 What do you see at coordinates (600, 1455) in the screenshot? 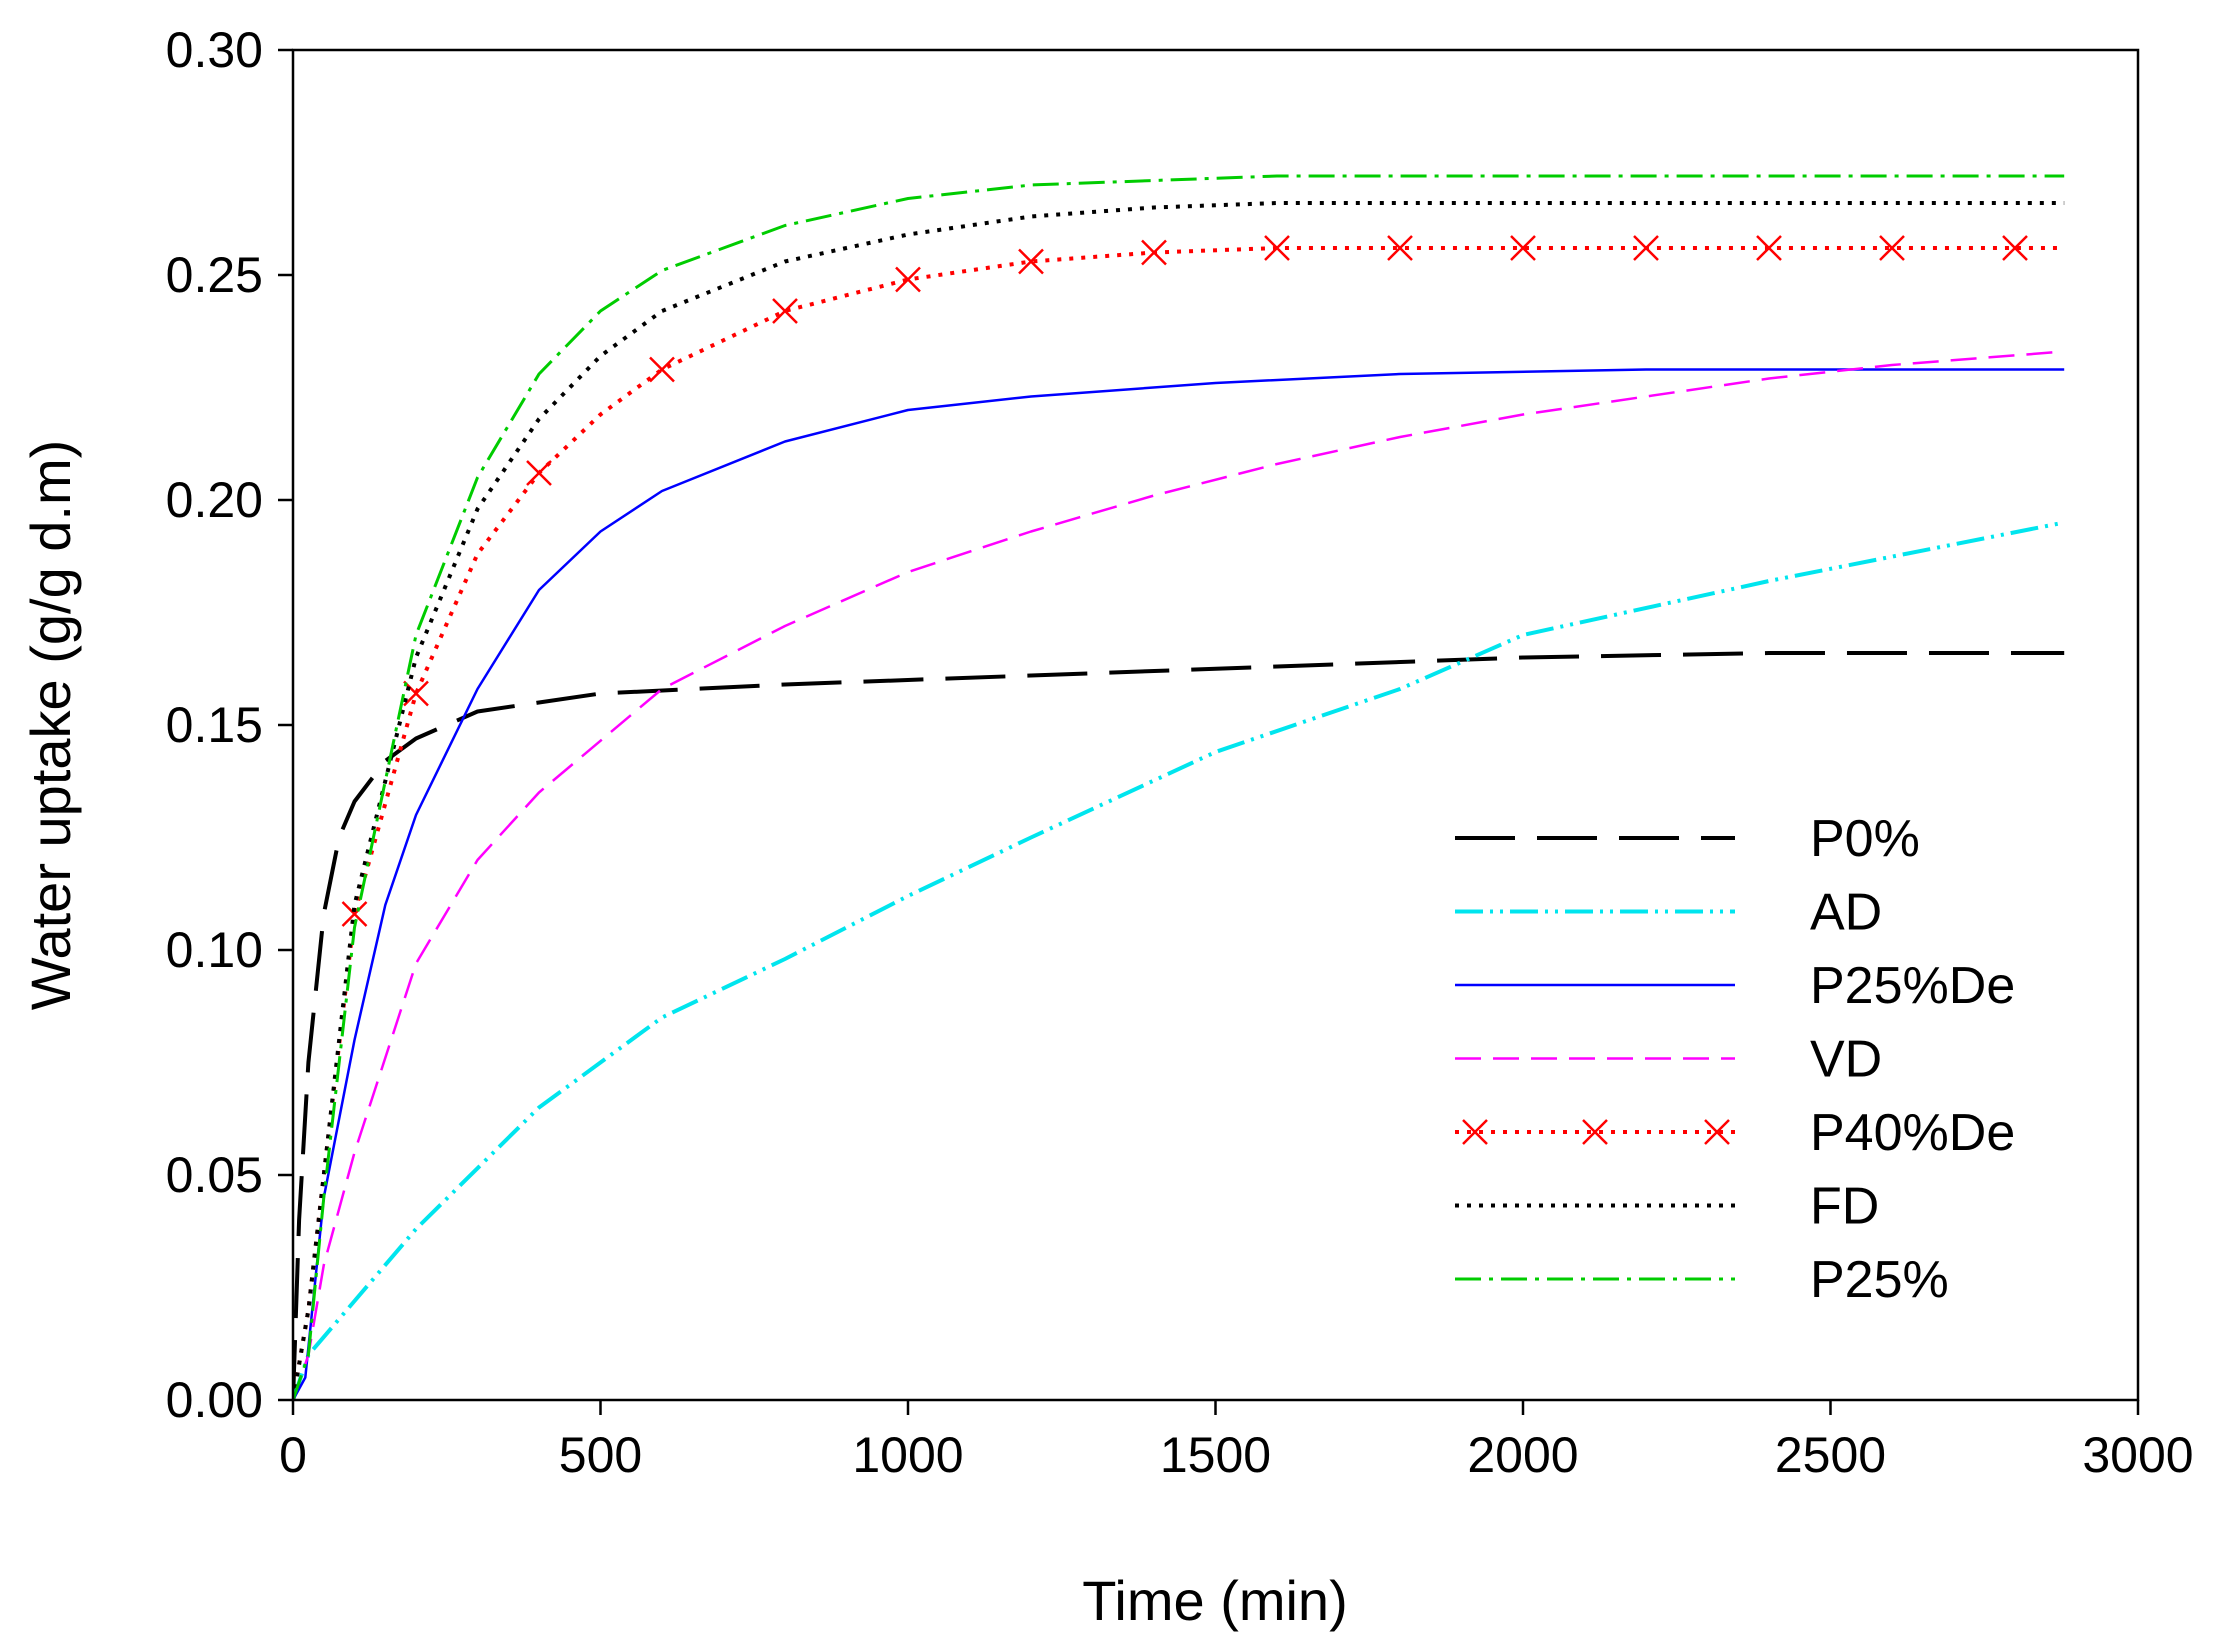
I see `x-tick-label: 500` at bounding box center [600, 1455].